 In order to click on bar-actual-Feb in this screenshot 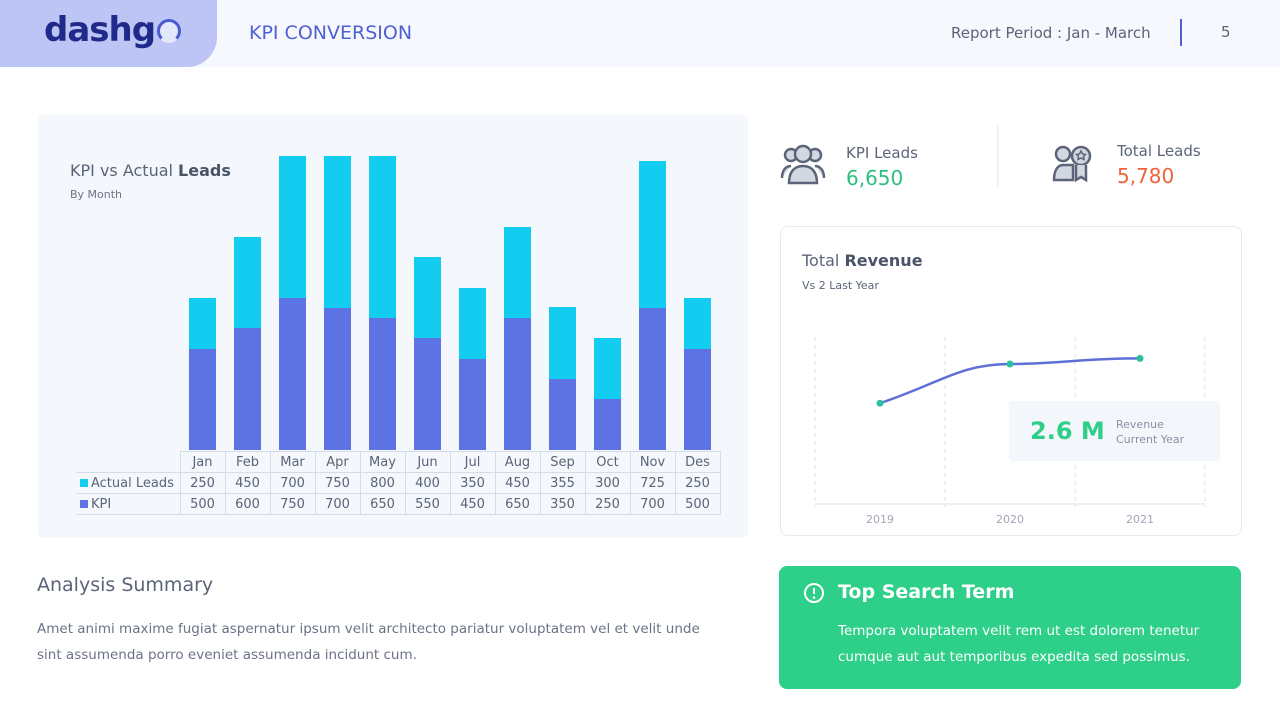, I will do `click(247, 282)`.